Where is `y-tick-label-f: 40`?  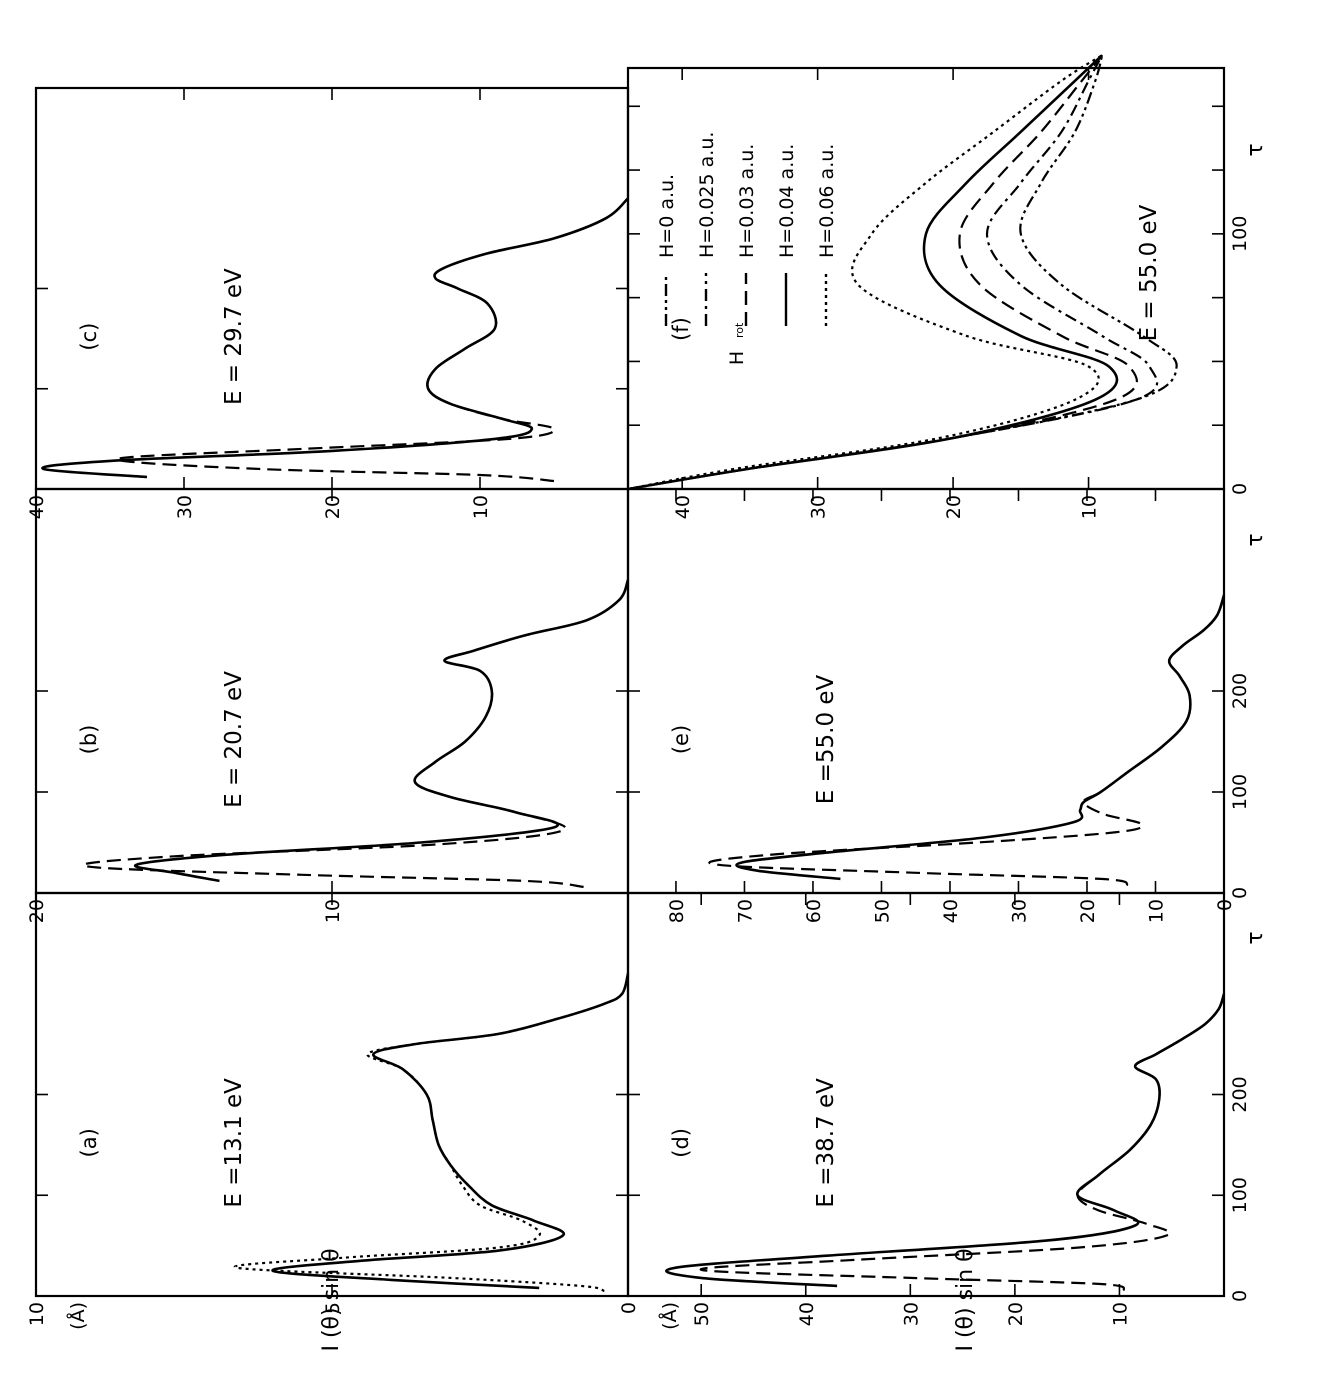
y-tick-label-f: 40 is located at coordinates (683, 507).